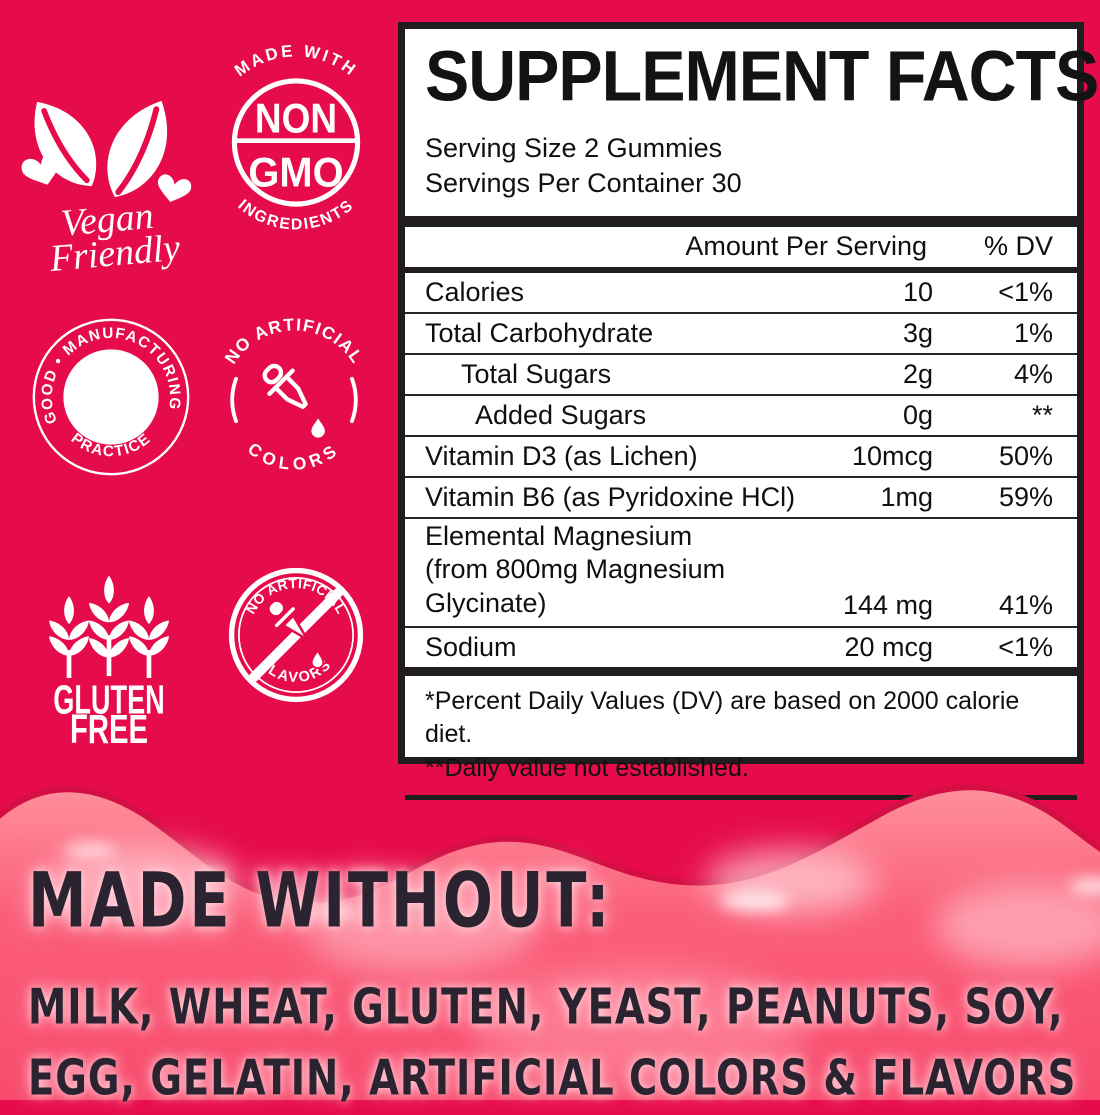 This screenshot has height=1115, width=1100. Describe the element at coordinates (536, 373) in the screenshot. I see `row-name: Total Sugars` at that location.